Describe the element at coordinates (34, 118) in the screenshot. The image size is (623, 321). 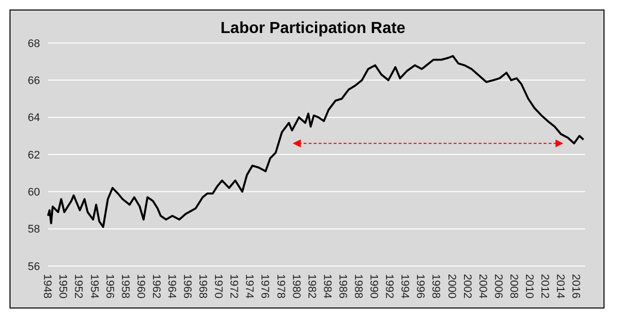
I see `y-tick-label: 64` at that location.